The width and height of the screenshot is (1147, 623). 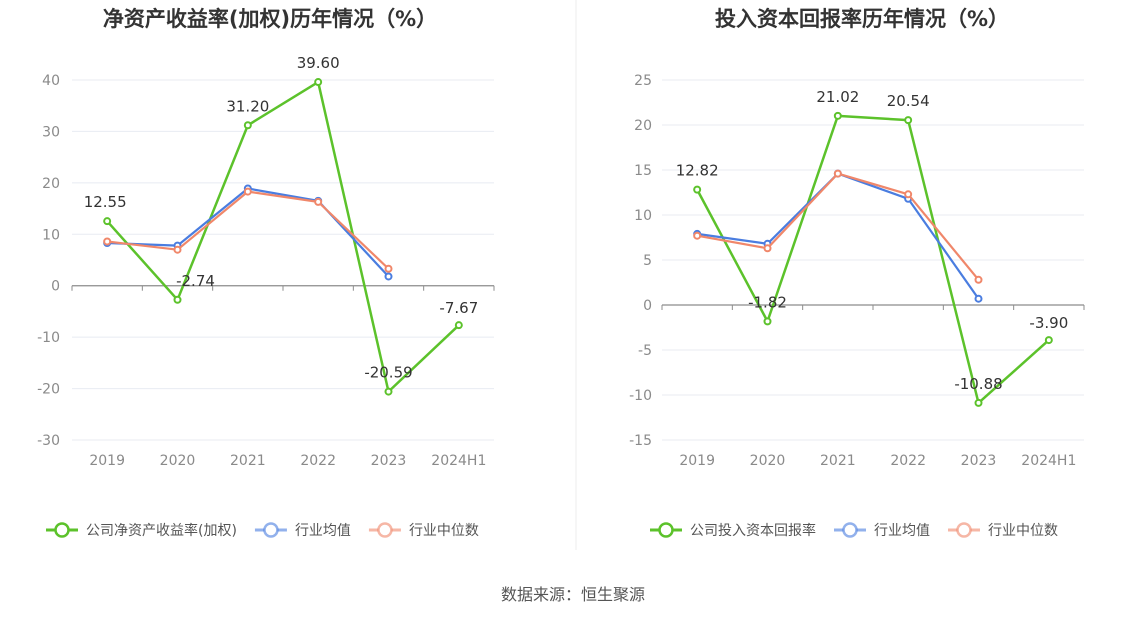 I want to click on y-tick-label: -30, so click(x=48, y=441).